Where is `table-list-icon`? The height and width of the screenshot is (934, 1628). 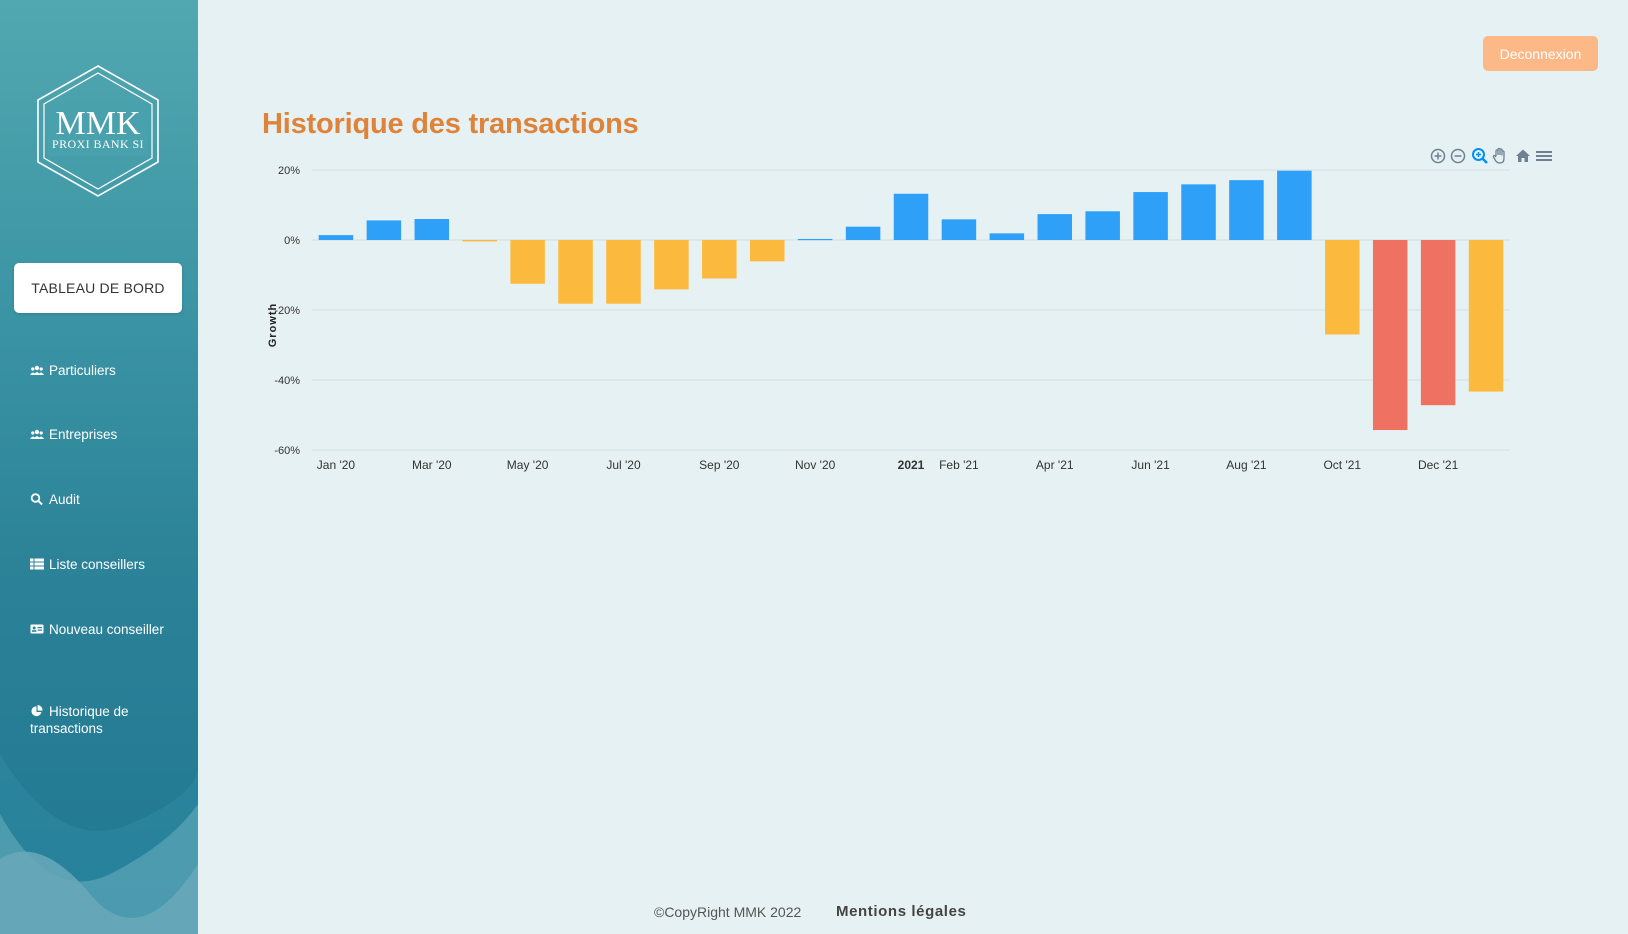
table-list-icon is located at coordinates (37, 564).